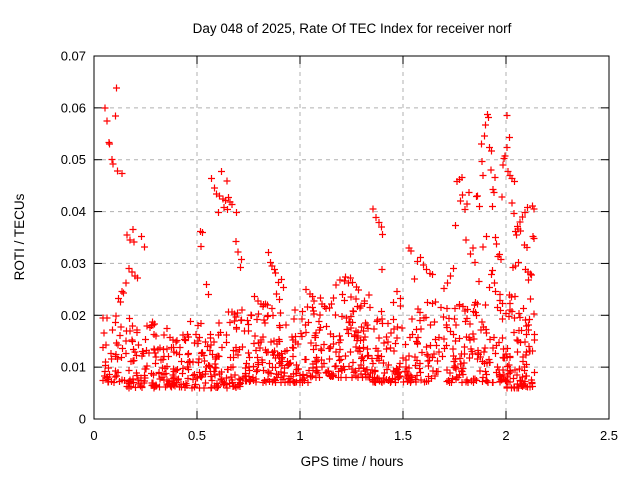 The image size is (640, 480). What do you see at coordinates (403, 435) in the screenshot?
I see `x-tick-label: 1.5` at bounding box center [403, 435].